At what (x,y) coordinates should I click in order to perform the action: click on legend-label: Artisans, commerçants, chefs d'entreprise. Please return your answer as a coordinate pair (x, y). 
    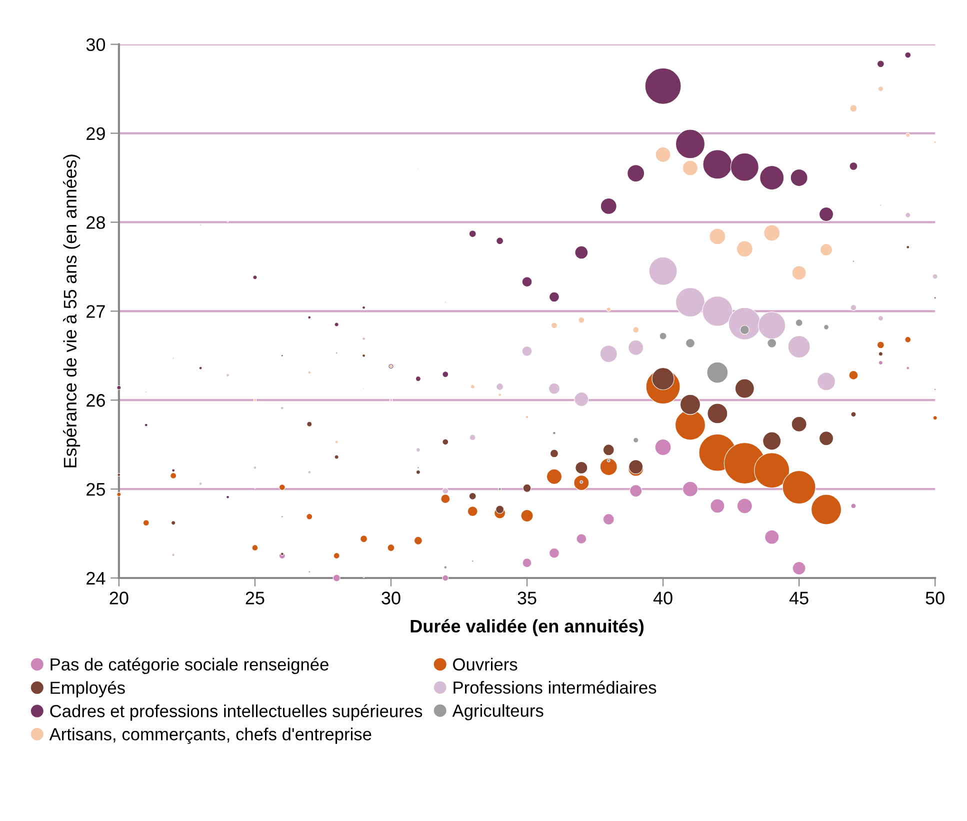
    Looking at the image, I should click on (210, 736).